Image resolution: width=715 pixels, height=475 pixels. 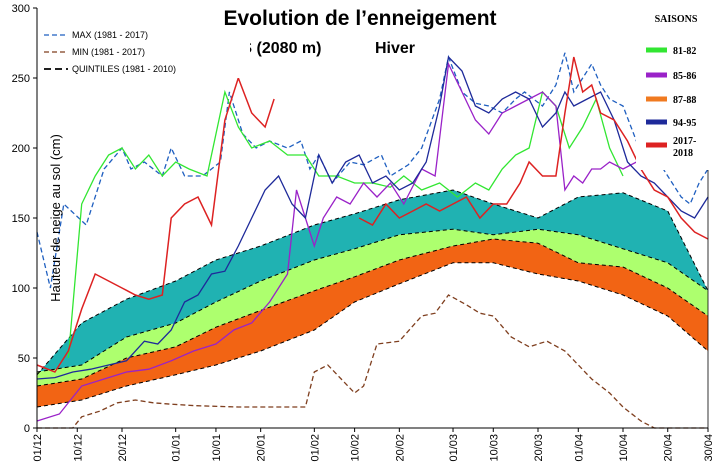 I want to click on x-tick-label: 10/12, so click(x=78, y=448).